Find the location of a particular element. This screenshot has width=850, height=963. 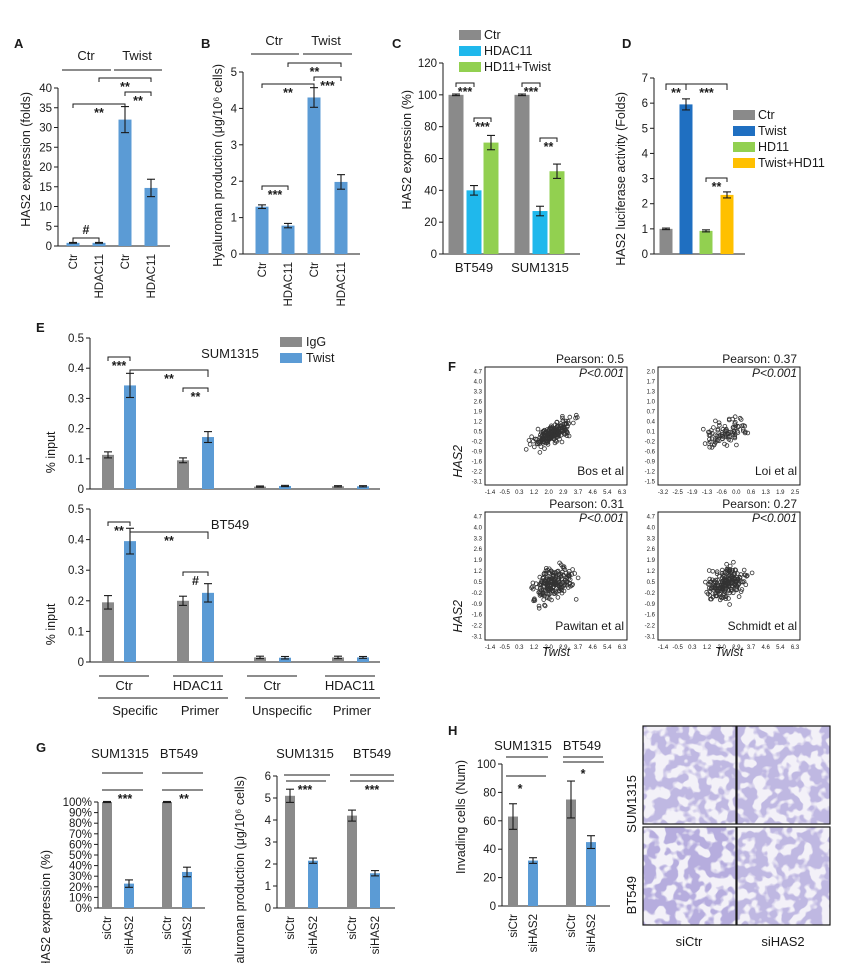

panel-e-primer-label: Specific is located at coordinates (135, 710).